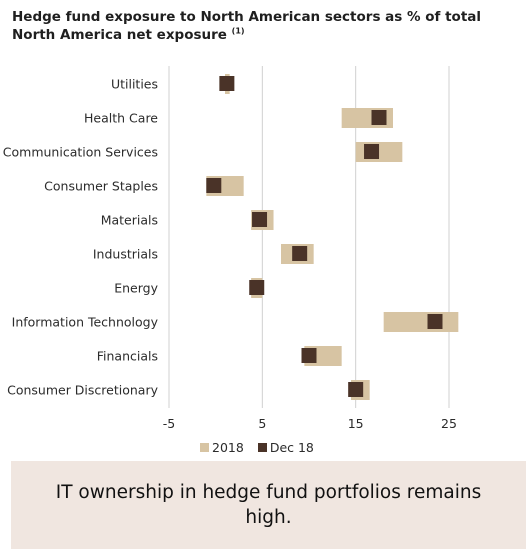  What do you see at coordinates (356, 423) in the screenshot?
I see `x-tick-label: 15` at bounding box center [356, 423].